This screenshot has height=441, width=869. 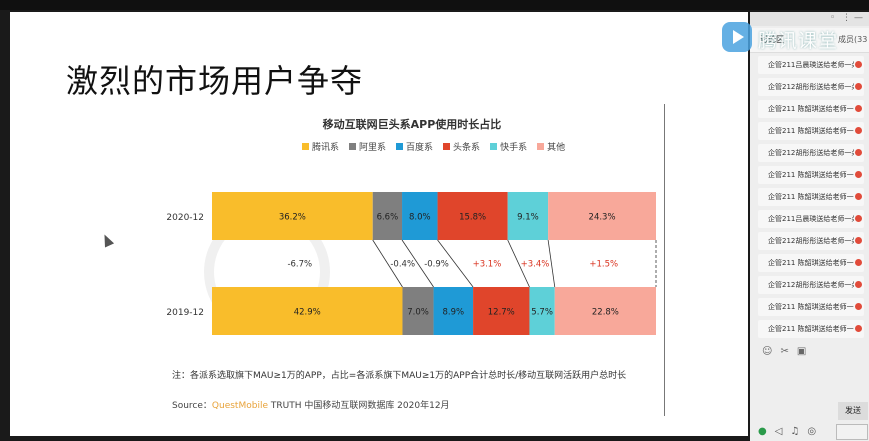 What do you see at coordinates (373, 148) in the screenshot?
I see `legend-label: 阿里系` at bounding box center [373, 148].